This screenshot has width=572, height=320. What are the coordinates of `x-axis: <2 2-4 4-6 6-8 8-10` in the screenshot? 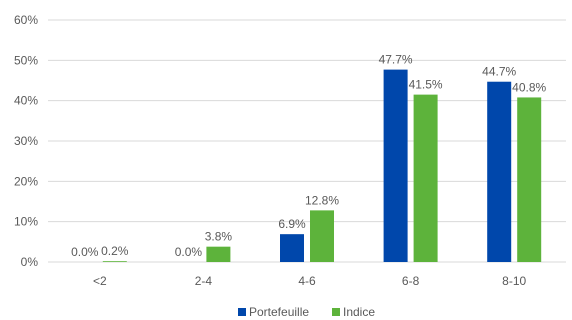 It's located at (310, 281).